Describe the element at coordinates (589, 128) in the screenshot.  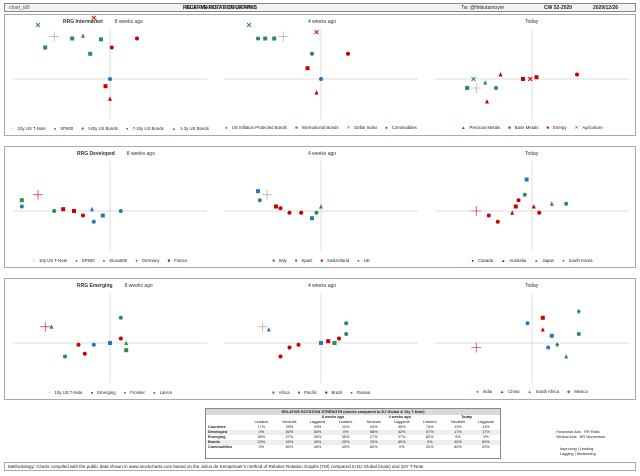
I see `legend-item: ✕ Agriculture` at that location.